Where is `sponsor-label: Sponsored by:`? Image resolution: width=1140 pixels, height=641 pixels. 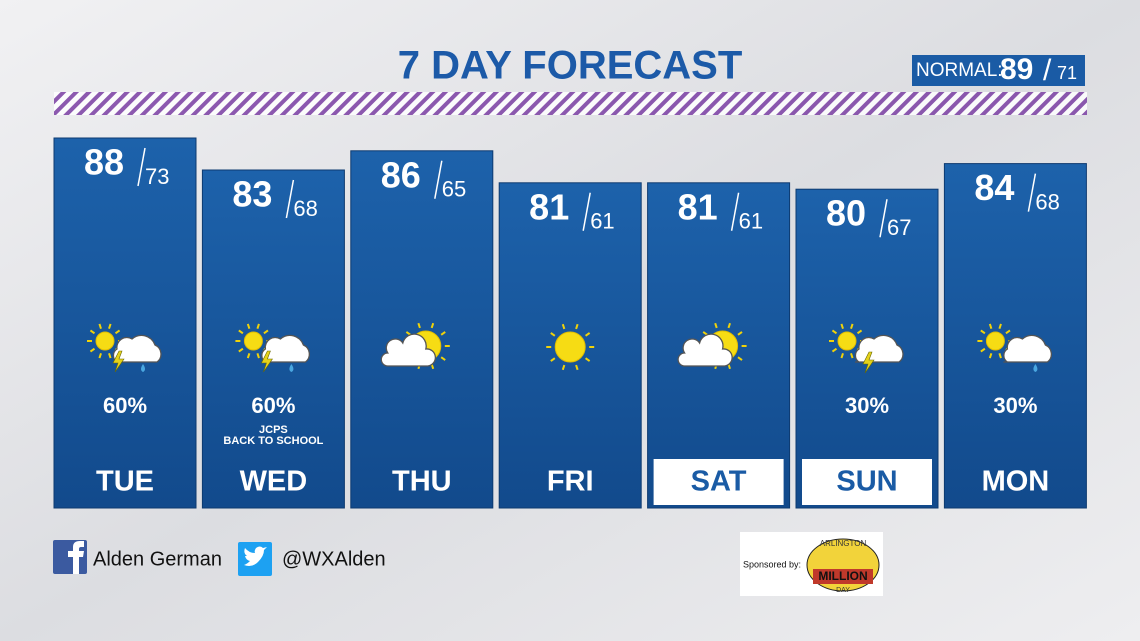 sponsor-label: Sponsored by: is located at coordinates (772, 564).